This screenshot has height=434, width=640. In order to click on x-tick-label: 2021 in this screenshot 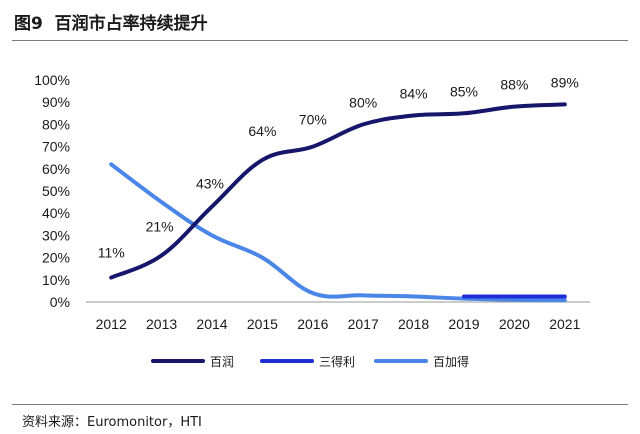, I will do `click(564, 324)`.